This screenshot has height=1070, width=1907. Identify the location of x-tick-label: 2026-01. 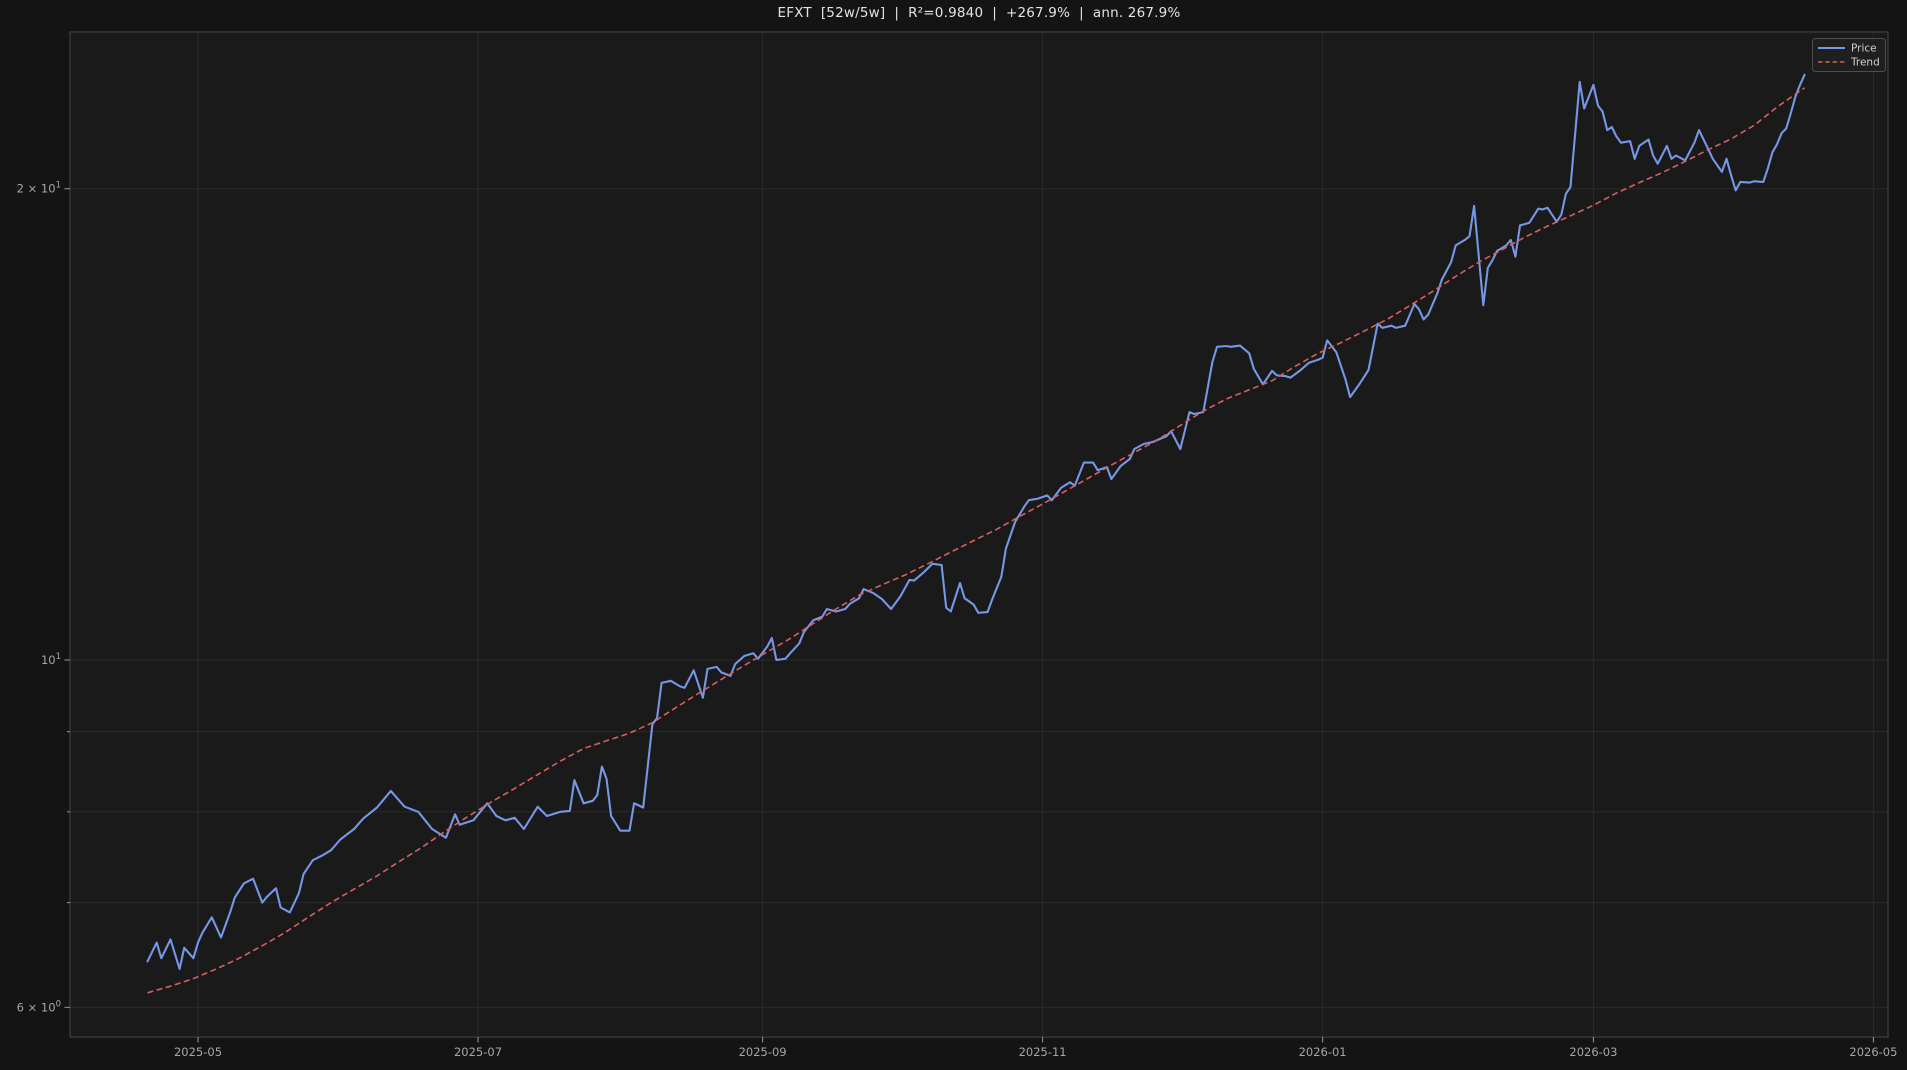
(1323, 1052).